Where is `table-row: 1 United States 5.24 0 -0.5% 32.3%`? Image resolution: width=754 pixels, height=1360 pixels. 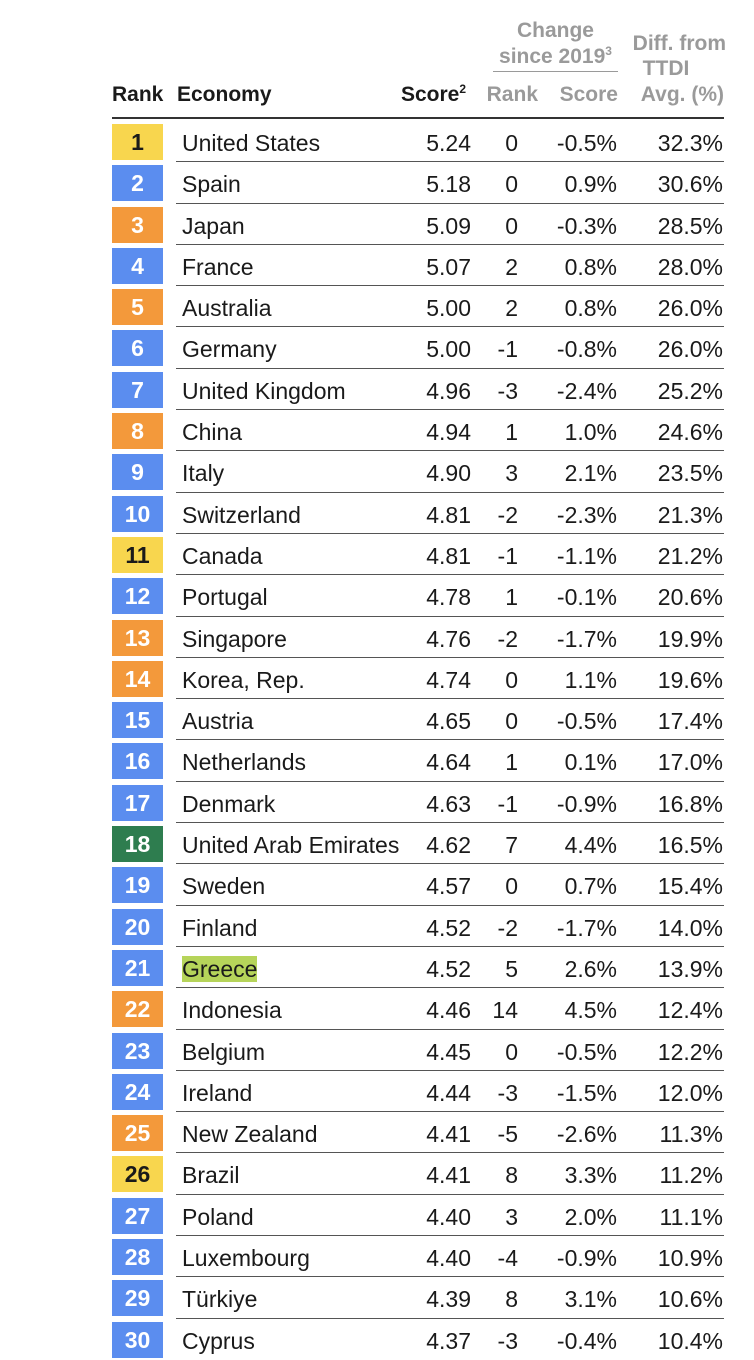 table-row: 1 United States 5.24 0 -0.5% 32.3% is located at coordinates (377, 142).